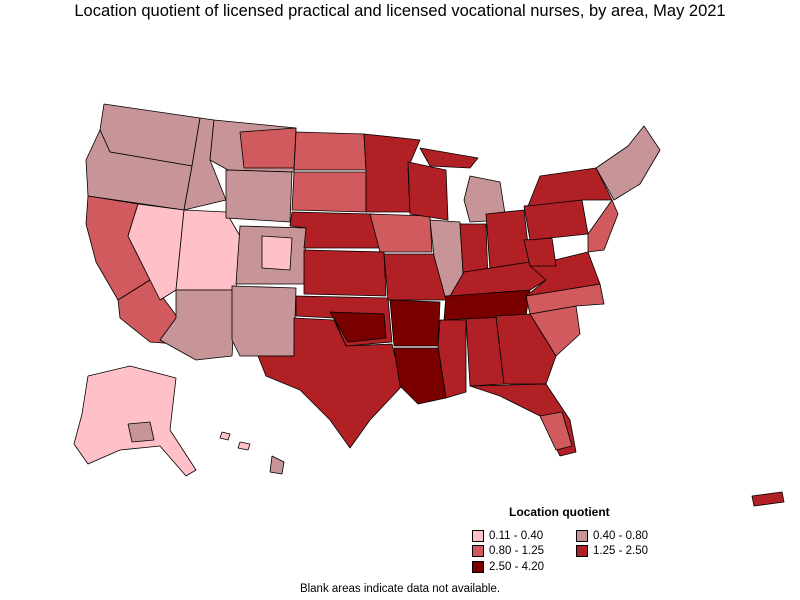 This screenshot has width=800, height=600. I want to click on region-wyoming, so click(259, 196).